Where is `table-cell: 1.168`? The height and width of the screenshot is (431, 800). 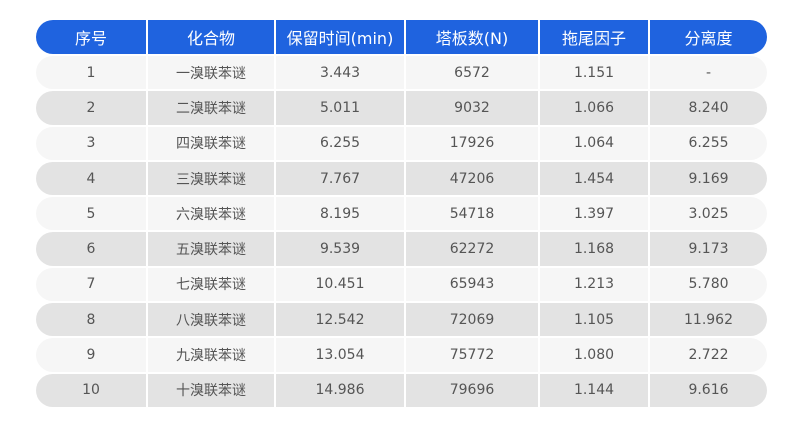
table-cell: 1.168 is located at coordinates (595, 249).